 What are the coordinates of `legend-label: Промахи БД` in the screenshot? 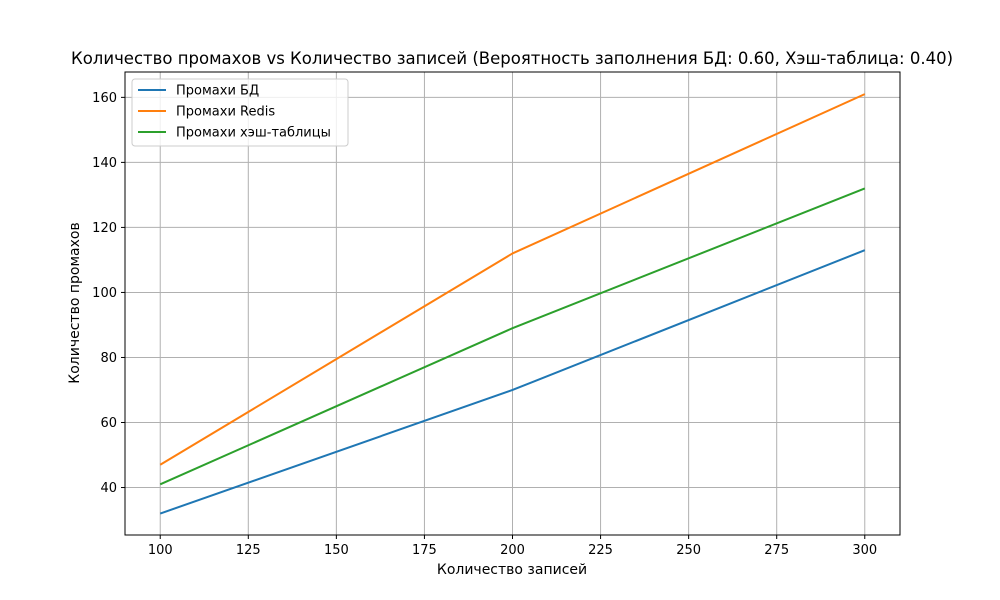 It's located at (217, 91).